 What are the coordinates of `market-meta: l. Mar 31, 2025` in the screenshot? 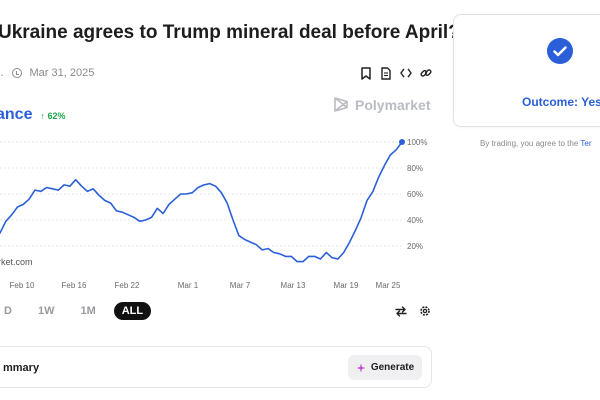 It's located at (47, 73).